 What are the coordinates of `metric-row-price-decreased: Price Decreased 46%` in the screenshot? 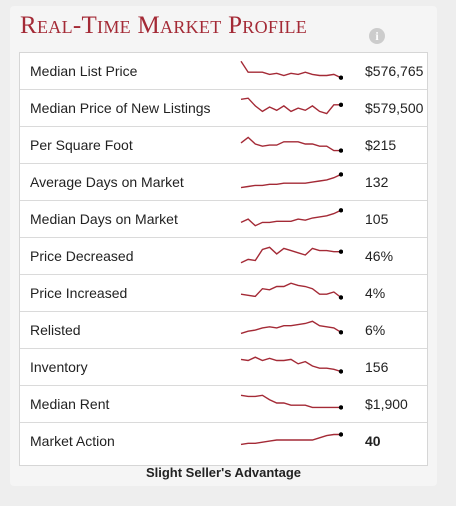 It's located at (223, 256).